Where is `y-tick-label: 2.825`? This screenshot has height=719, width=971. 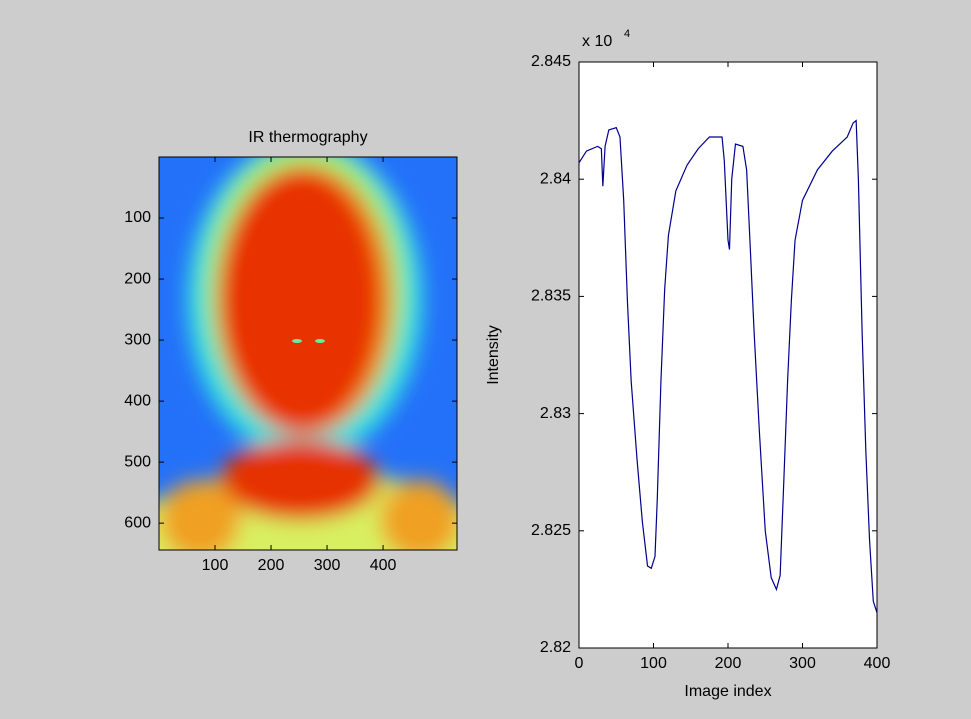 y-tick-label: 2.825 is located at coordinates (551, 530).